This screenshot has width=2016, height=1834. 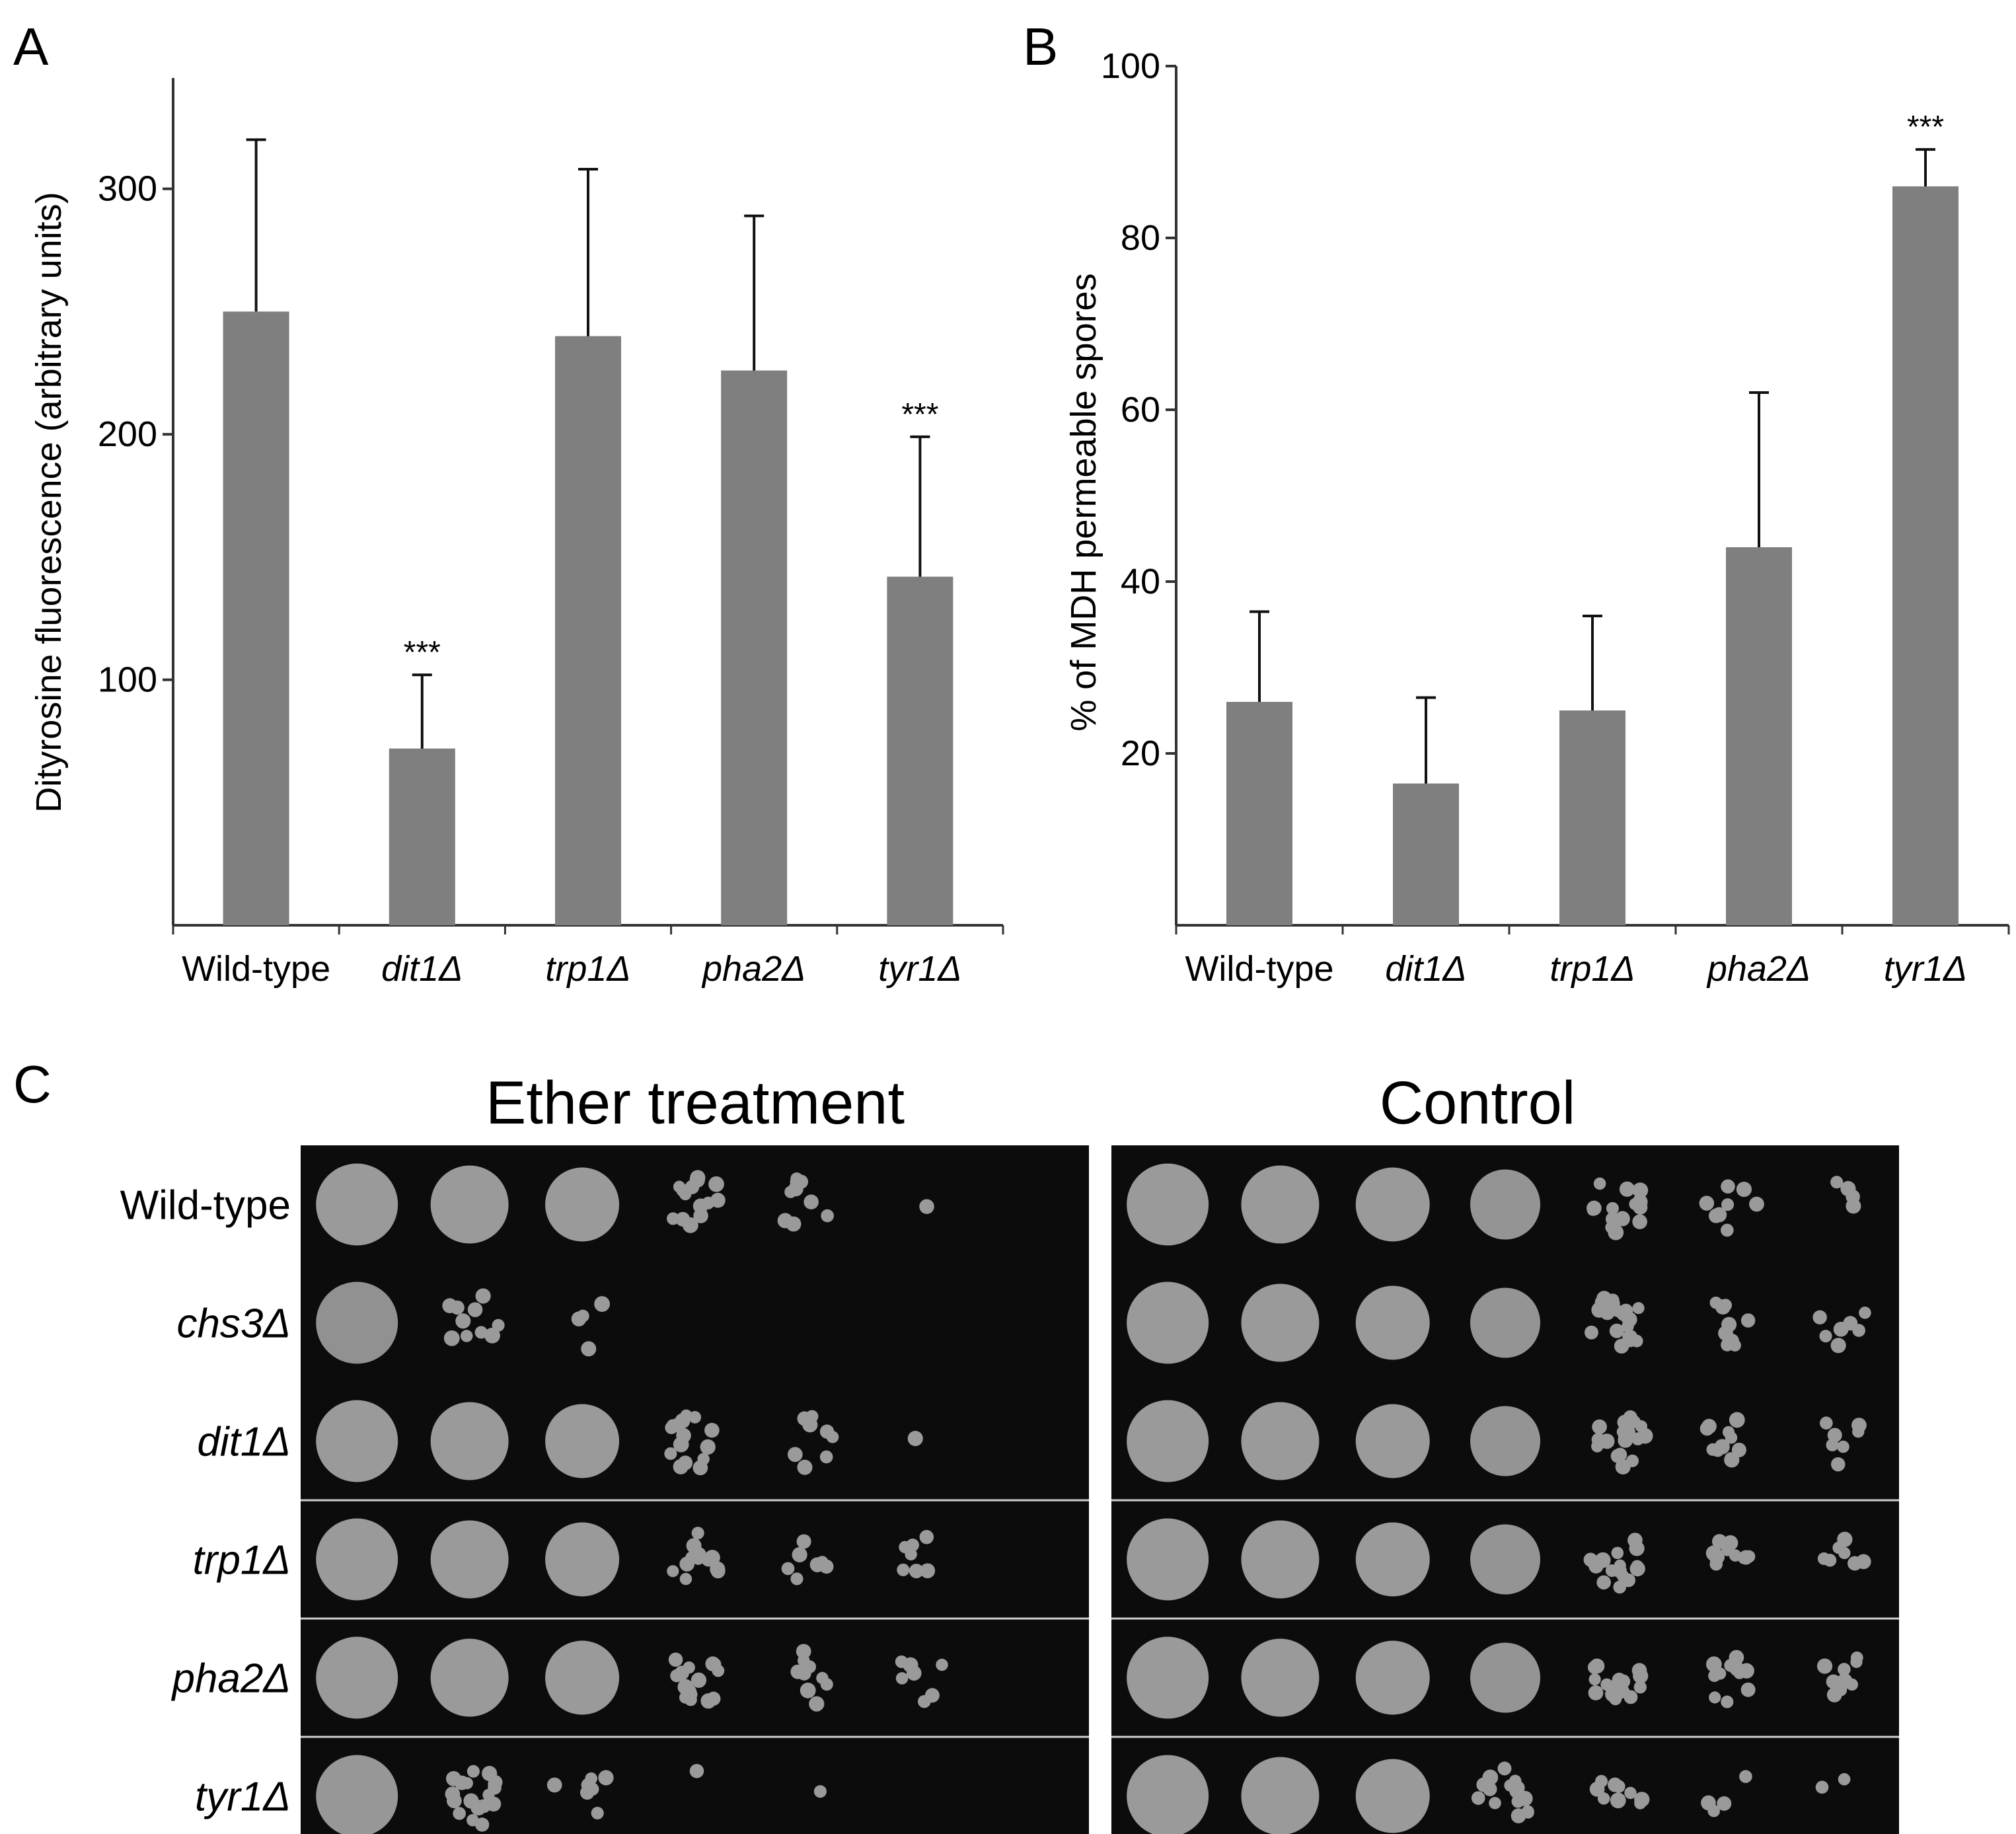 What do you see at coordinates (1758, 969) in the screenshot?
I see `category-label: pha2Δ` at bounding box center [1758, 969].